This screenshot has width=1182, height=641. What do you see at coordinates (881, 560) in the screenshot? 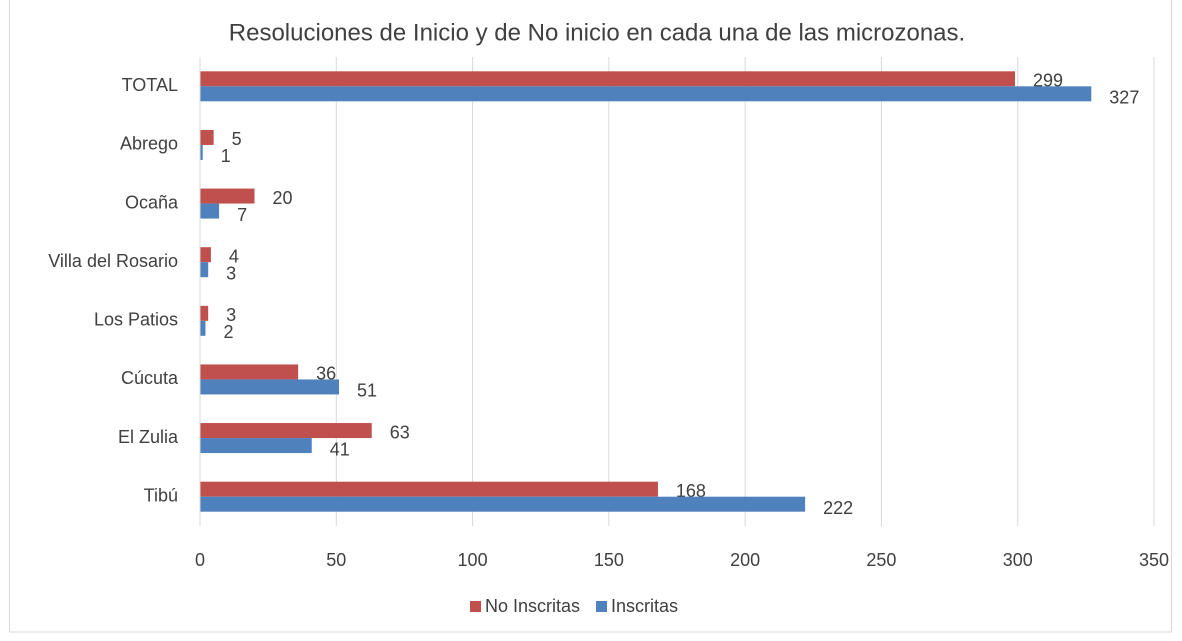
I see `x-tick-label: 250` at bounding box center [881, 560].